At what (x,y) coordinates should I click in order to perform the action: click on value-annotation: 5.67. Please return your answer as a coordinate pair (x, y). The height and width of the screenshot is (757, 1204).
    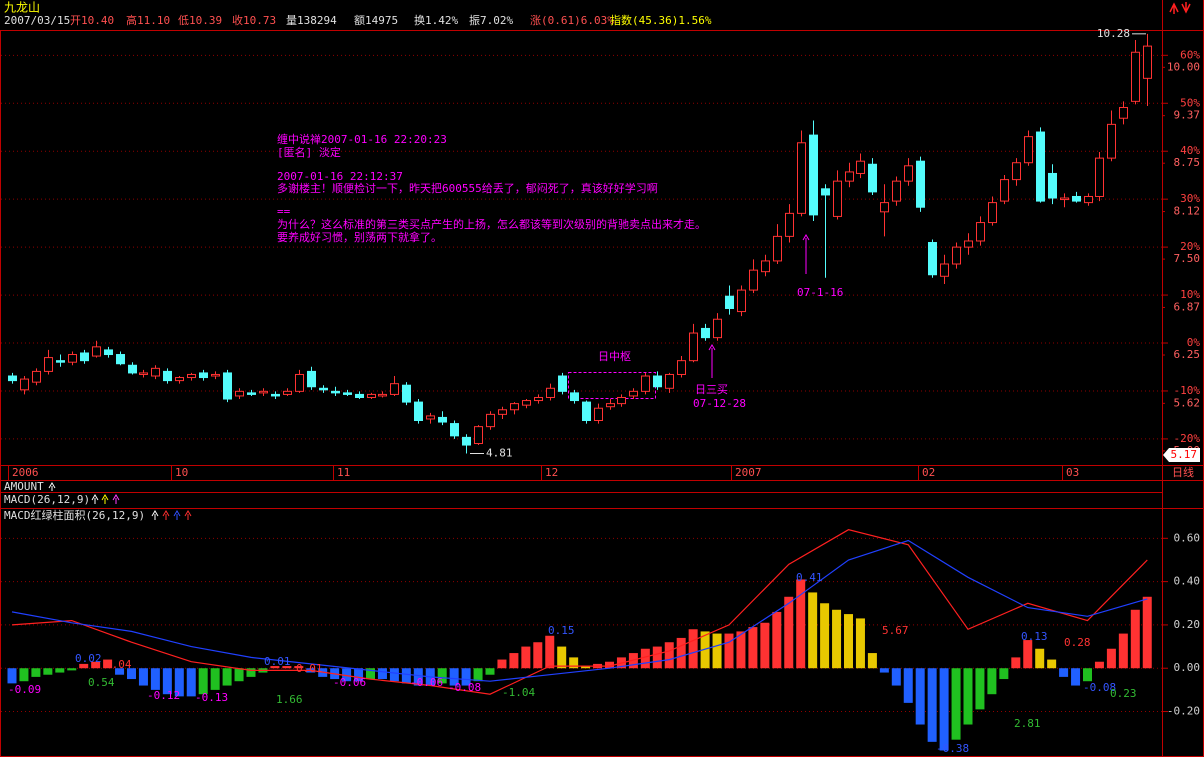
    Looking at the image, I should click on (895, 630).